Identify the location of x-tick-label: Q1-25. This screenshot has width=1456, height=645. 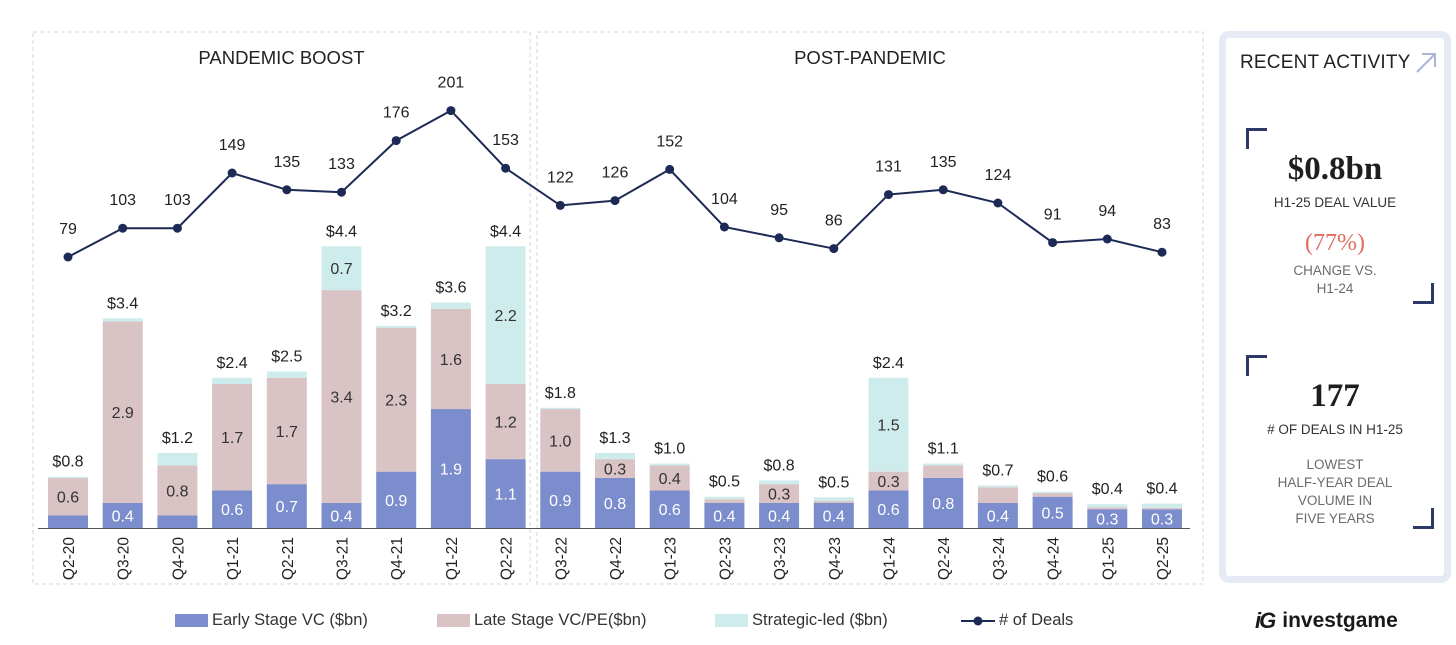
(1108, 558).